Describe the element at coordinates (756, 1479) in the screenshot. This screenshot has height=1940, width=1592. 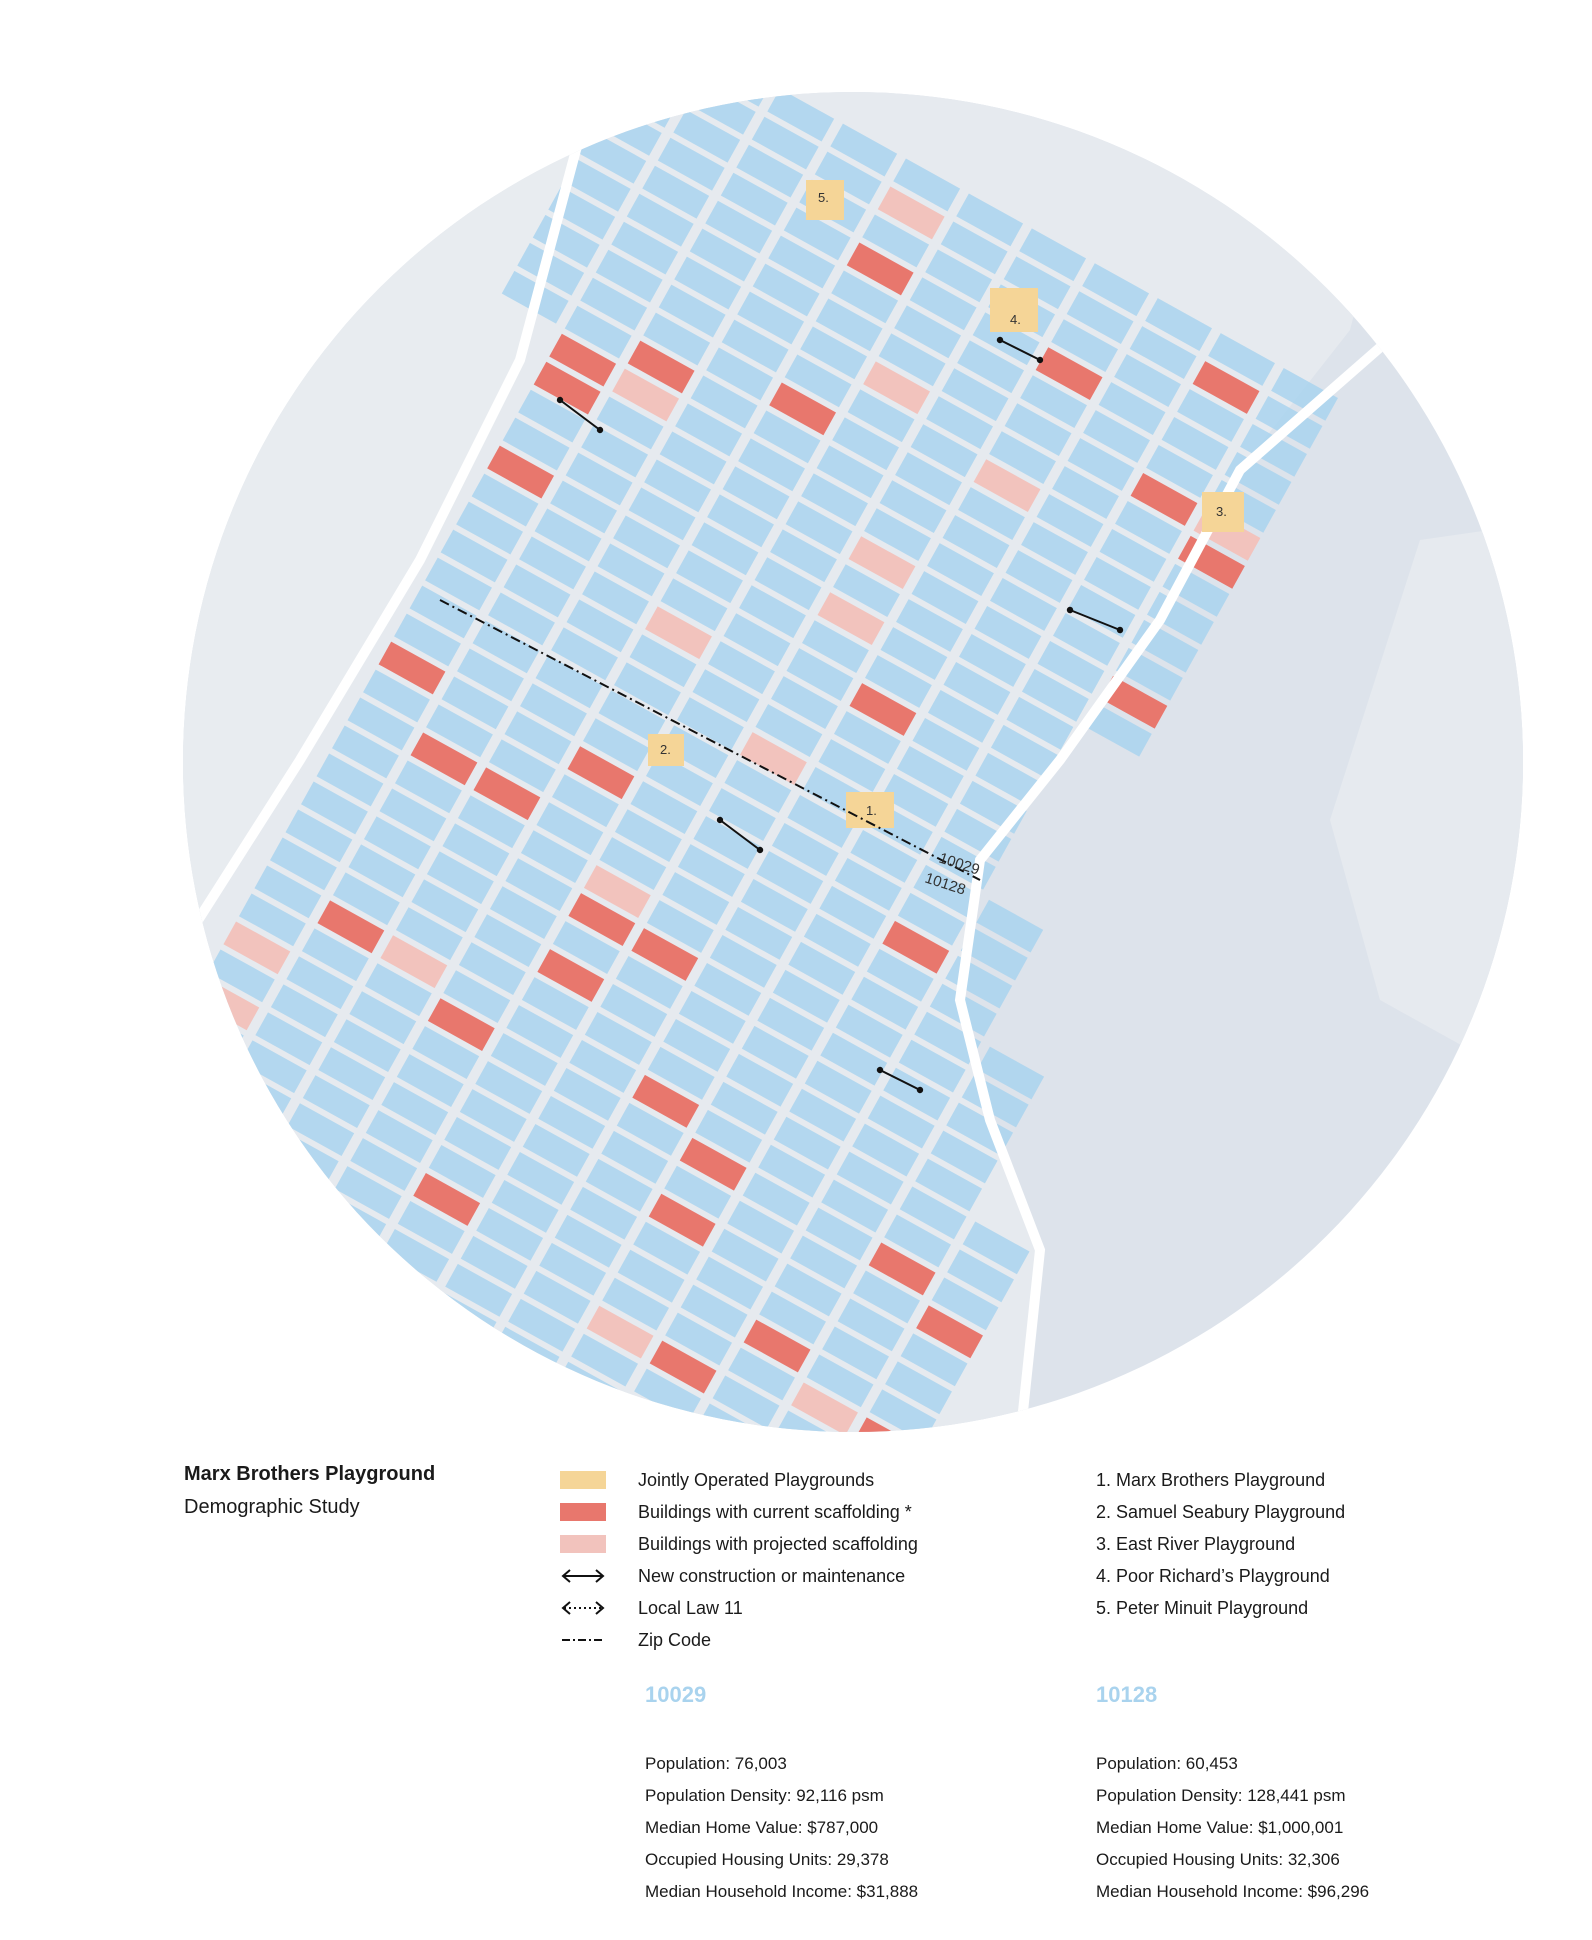
I see `legend-label: Jointly Operated Playgrounds` at that location.